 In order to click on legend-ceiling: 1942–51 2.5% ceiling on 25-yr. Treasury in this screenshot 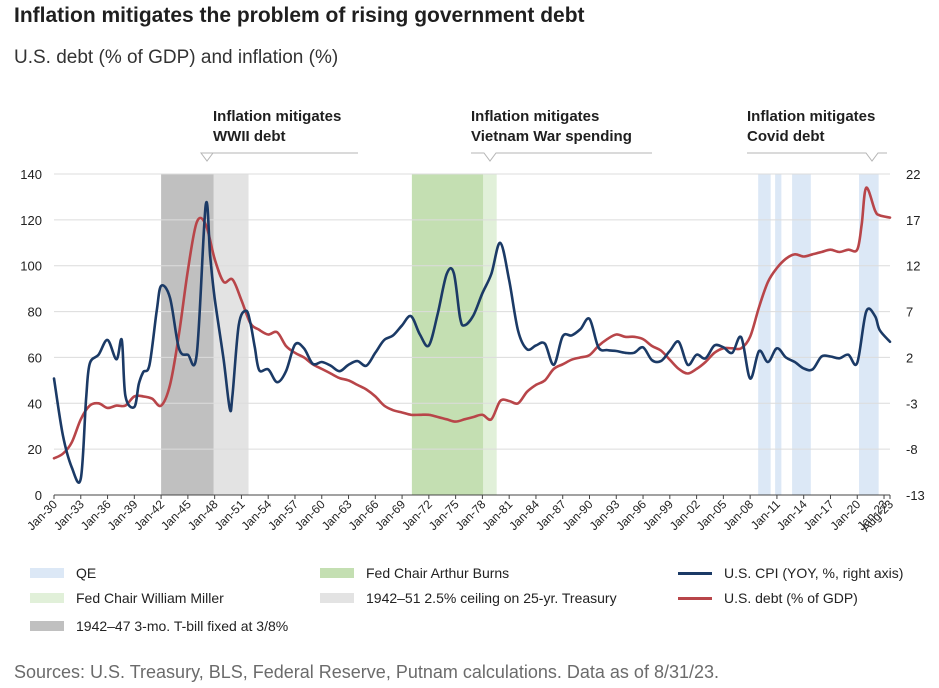, I will do `click(468, 598)`.